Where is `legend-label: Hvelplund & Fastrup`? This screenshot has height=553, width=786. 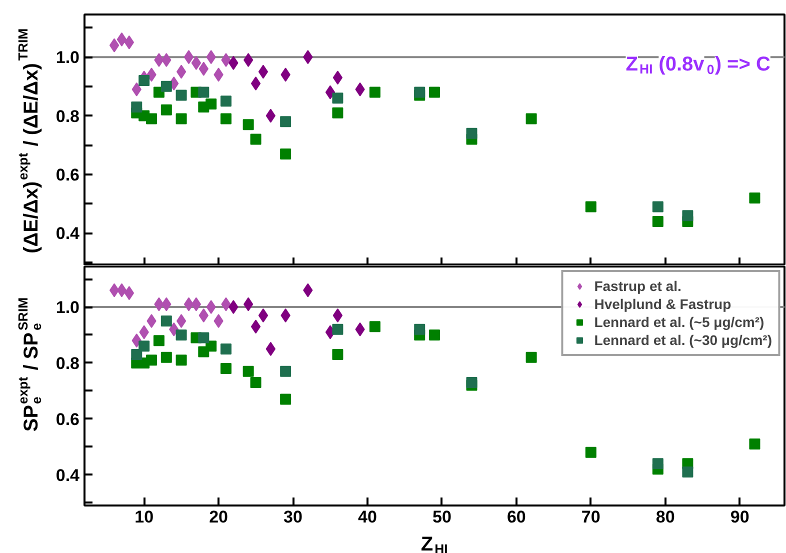
legend-label: Hvelplund & Fastrup is located at coordinates (663, 304).